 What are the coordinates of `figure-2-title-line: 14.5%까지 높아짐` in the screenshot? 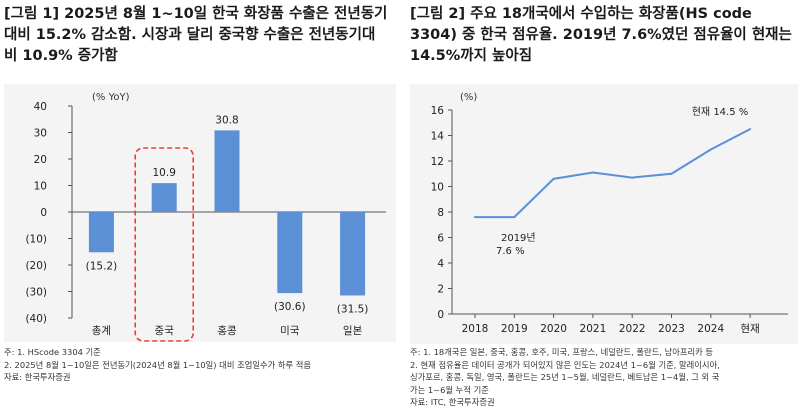 It's located at (471, 56).